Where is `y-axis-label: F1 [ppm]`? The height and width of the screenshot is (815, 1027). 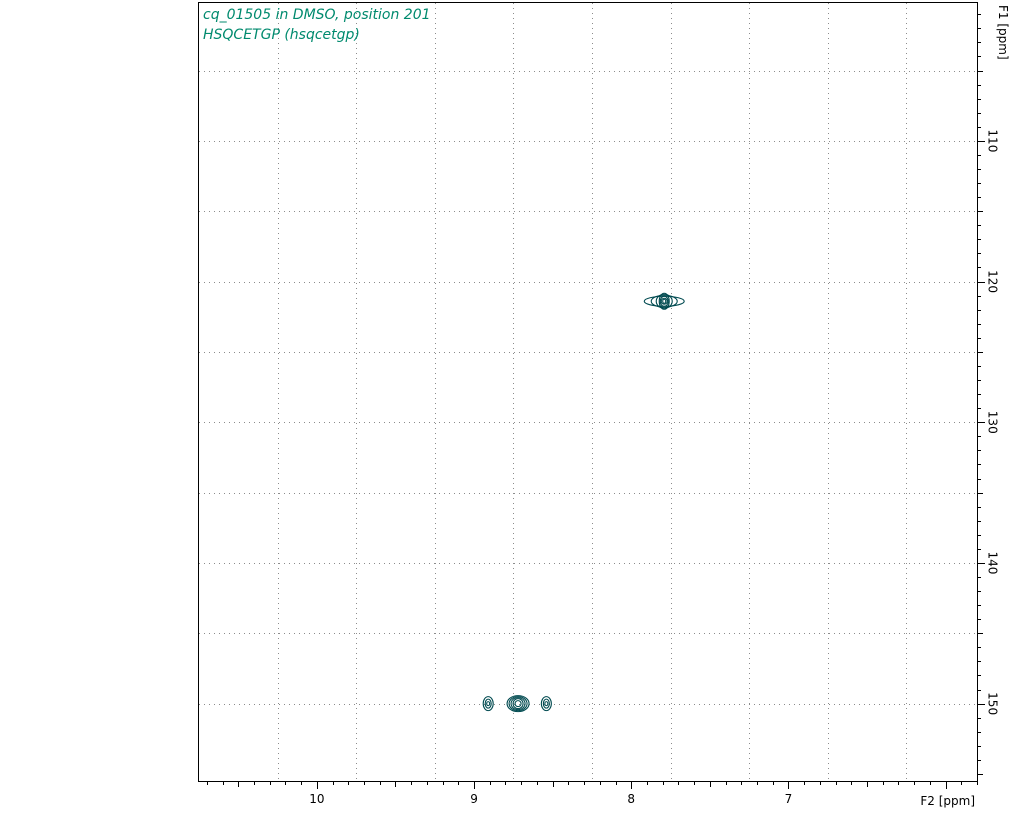 y-axis-label: F1 [ppm] is located at coordinates (1003, 32).